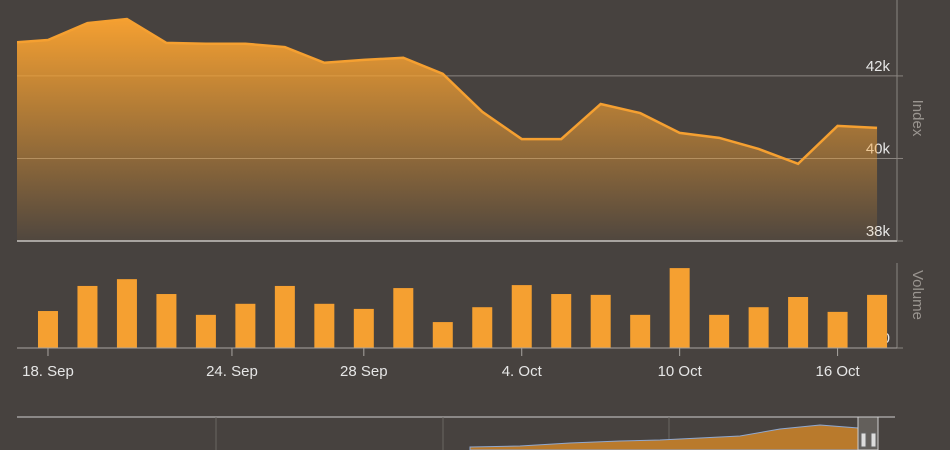  I want to click on x-tick-label: 10 Oct, so click(680, 371).